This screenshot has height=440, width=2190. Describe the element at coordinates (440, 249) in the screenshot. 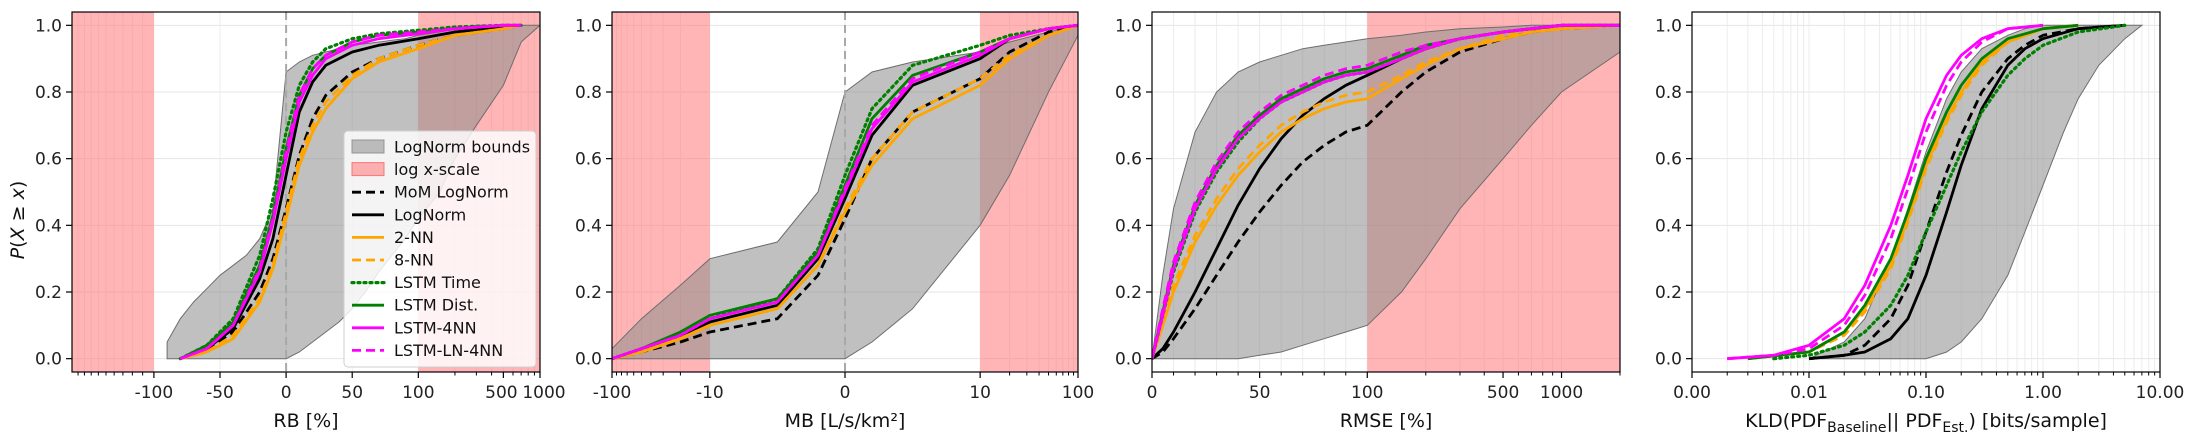

I see `legend-box` at that location.